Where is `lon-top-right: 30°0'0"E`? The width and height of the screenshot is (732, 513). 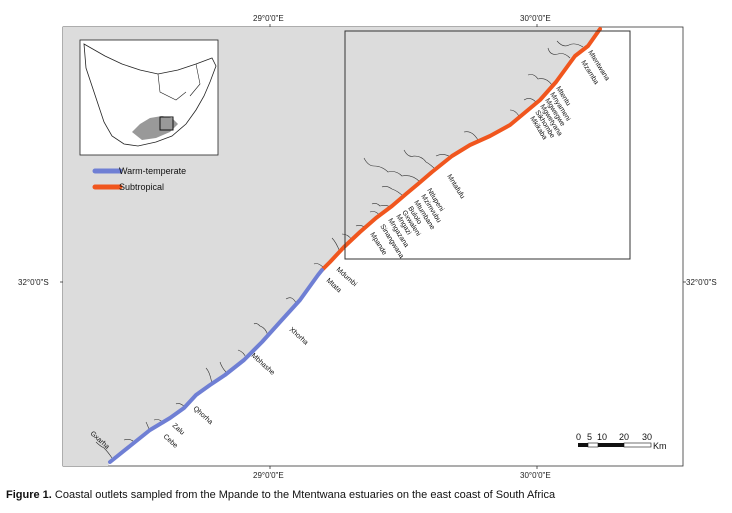 lon-top-right: 30°0'0"E is located at coordinates (535, 18).